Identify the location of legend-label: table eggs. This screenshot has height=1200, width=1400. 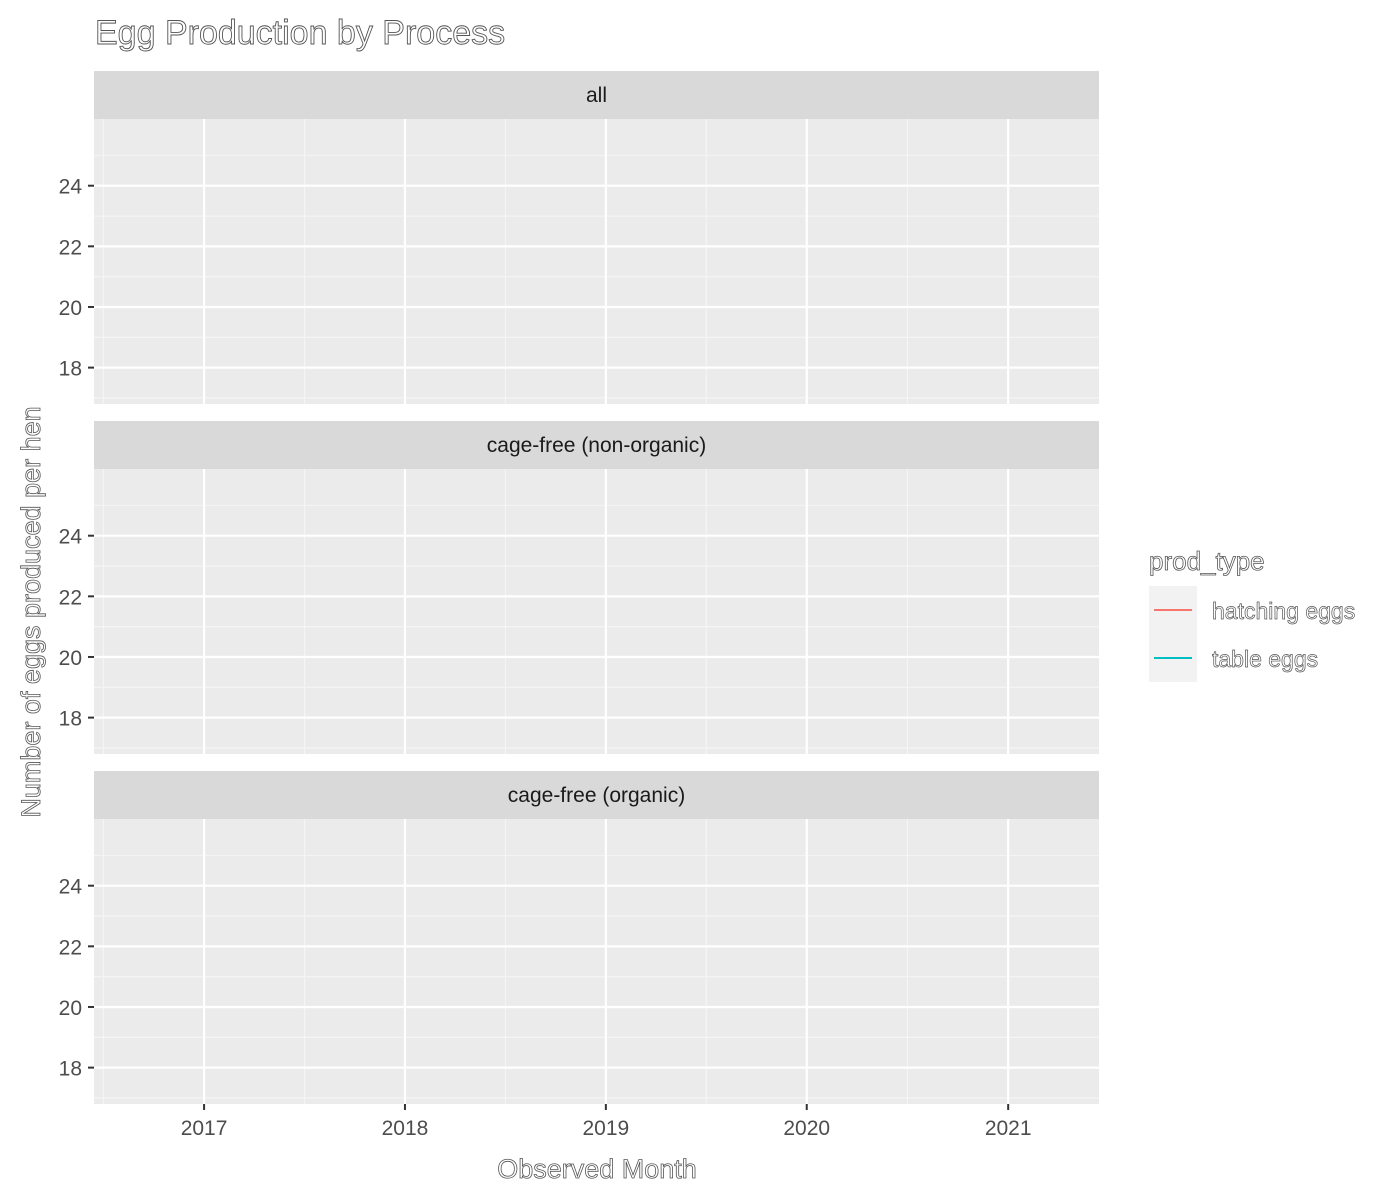
(1265, 659).